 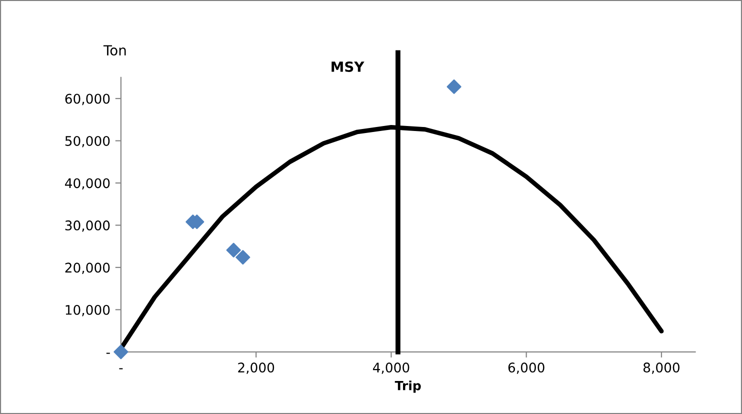 What do you see at coordinates (256, 368) in the screenshot?
I see `x-tick-label: 2,000` at bounding box center [256, 368].